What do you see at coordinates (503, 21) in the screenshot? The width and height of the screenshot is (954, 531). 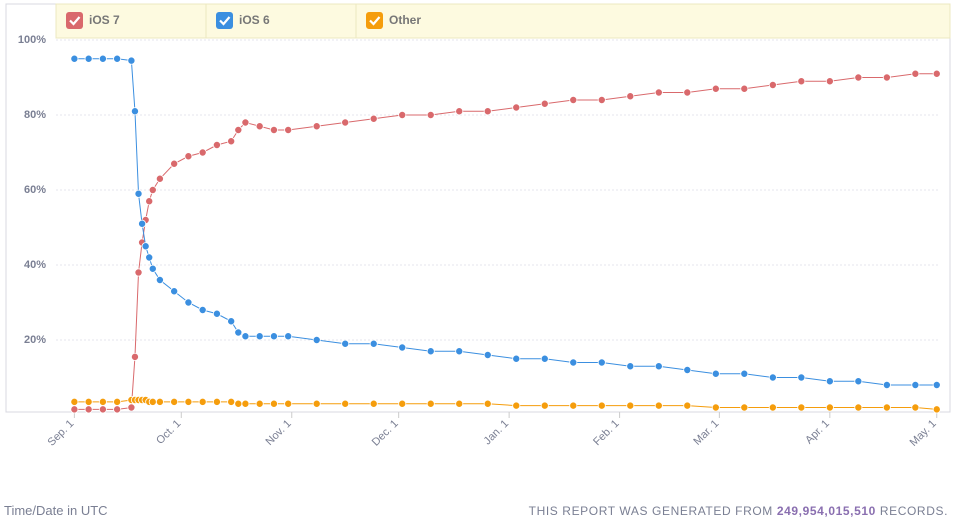 I see `legend-bar` at bounding box center [503, 21].